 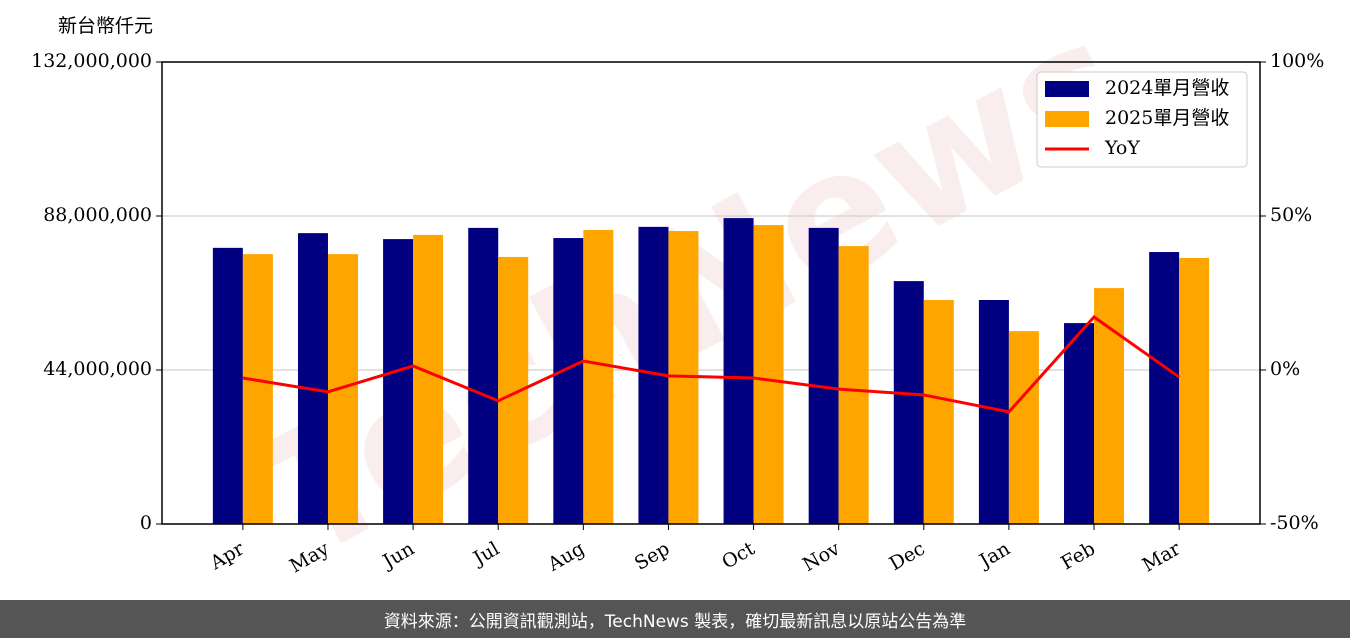 What do you see at coordinates (227, 555) in the screenshot?
I see `x-tick-label: Apr` at bounding box center [227, 555].